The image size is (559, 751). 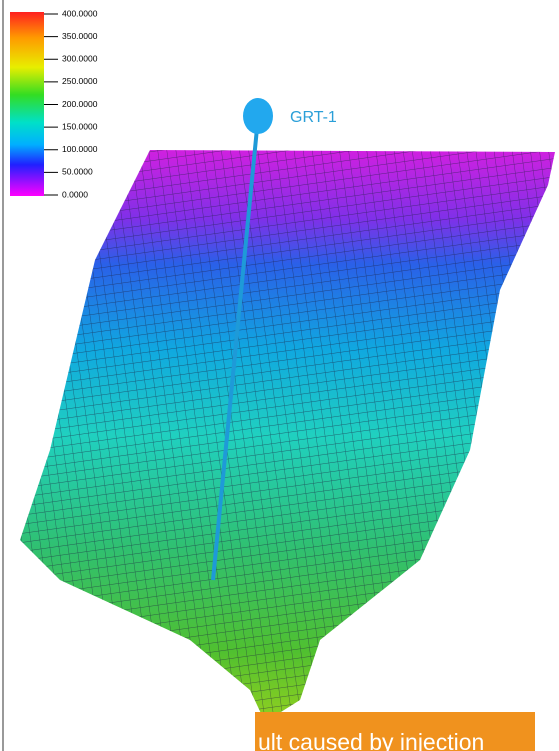 I want to click on colorbar-label: 250.0000, so click(x=80, y=81).